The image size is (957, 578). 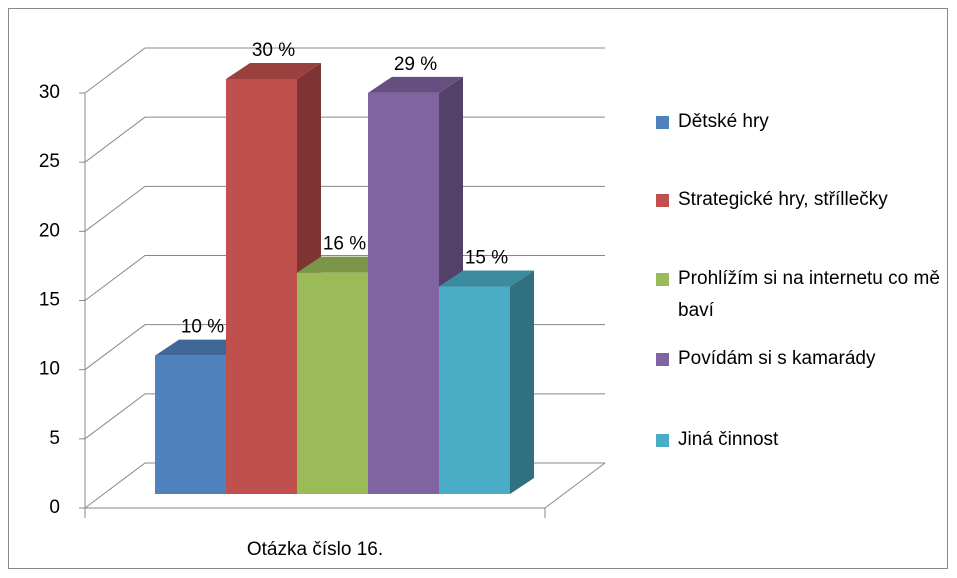 I want to click on data-label: 29 %, so click(x=415, y=64).